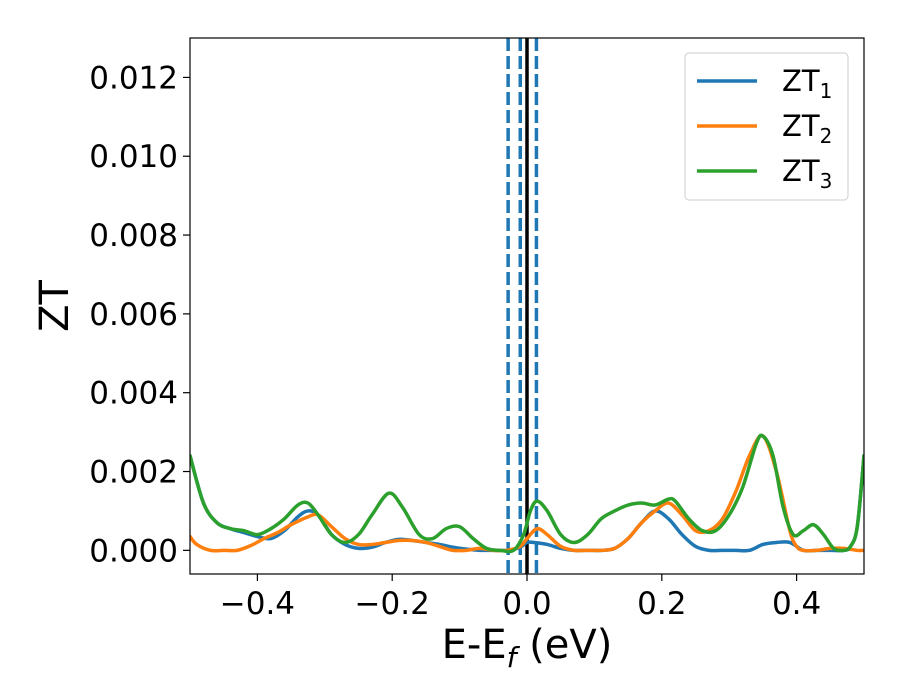 The image size is (900, 700). I want to click on legend-label-zt1: ZT1, so click(807, 83).